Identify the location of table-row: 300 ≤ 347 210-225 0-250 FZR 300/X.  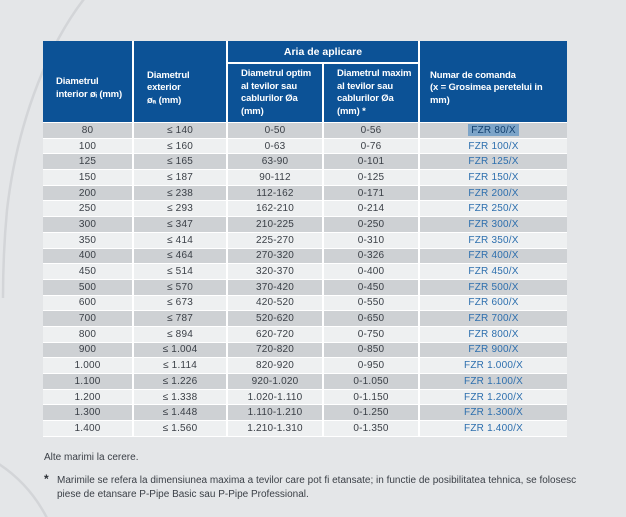
(305, 225).